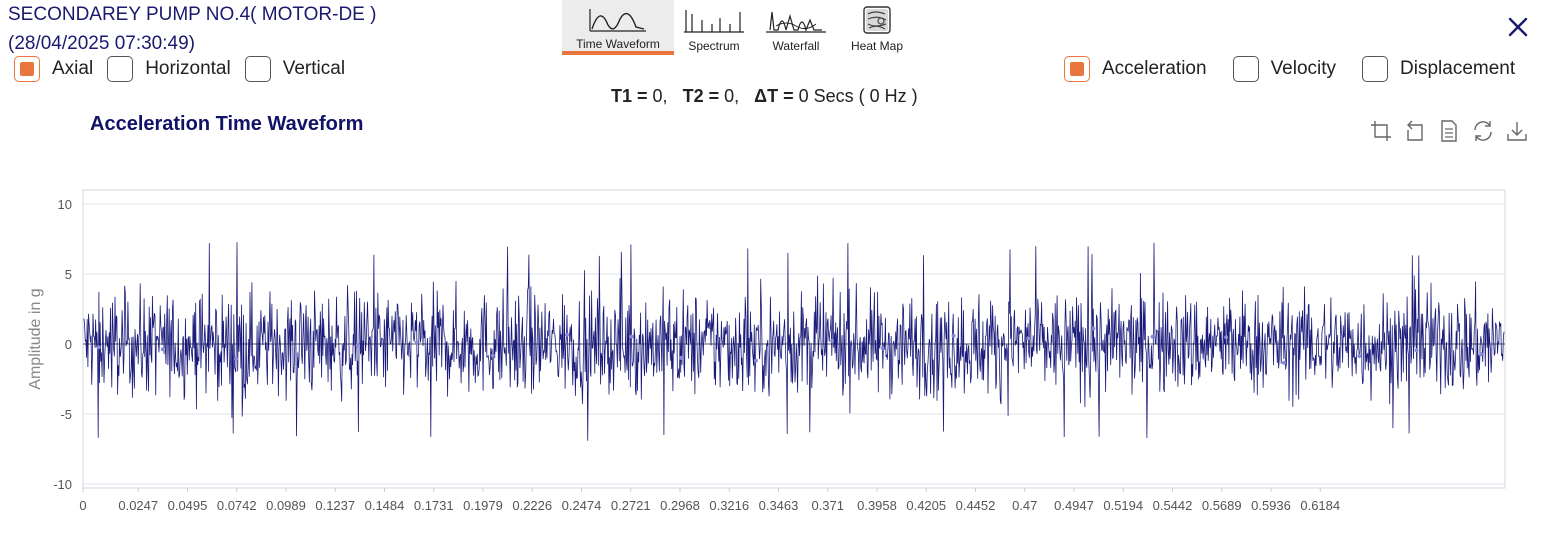  I want to click on t1-label: T1 =, so click(629, 96).